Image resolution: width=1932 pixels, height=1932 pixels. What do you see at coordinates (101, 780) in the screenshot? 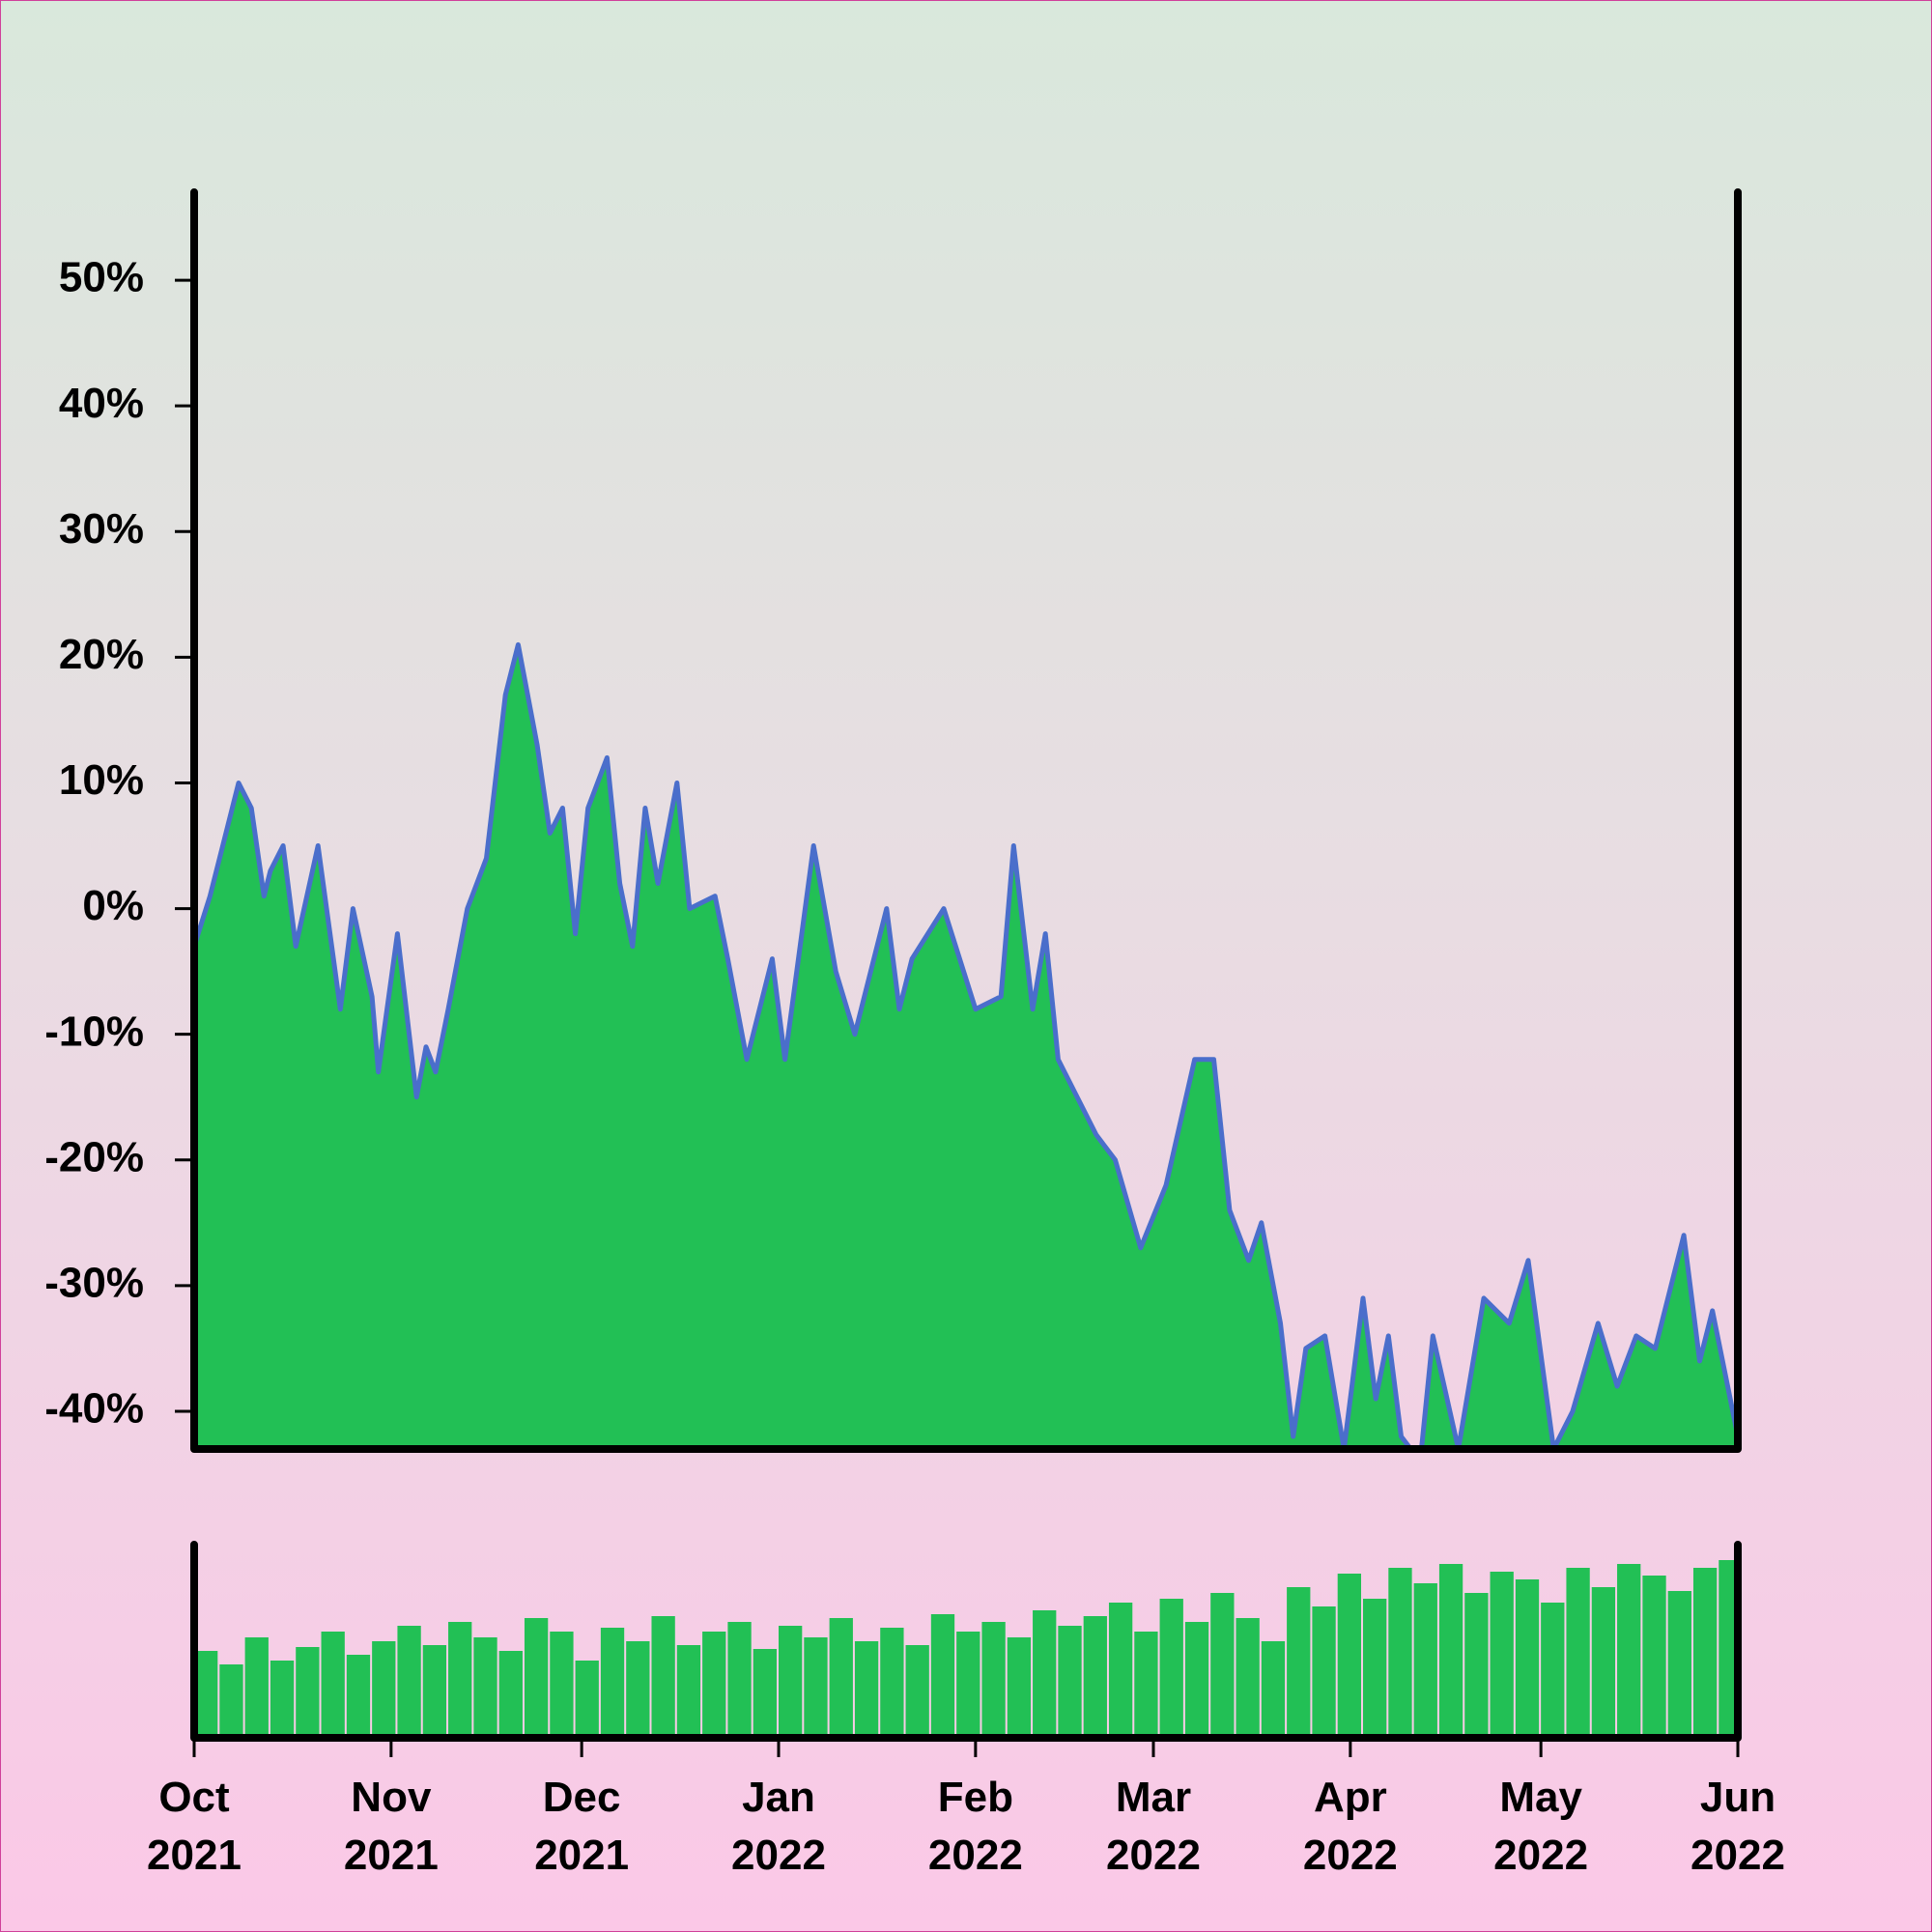
I see `y-tick-label: 10%` at bounding box center [101, 780].